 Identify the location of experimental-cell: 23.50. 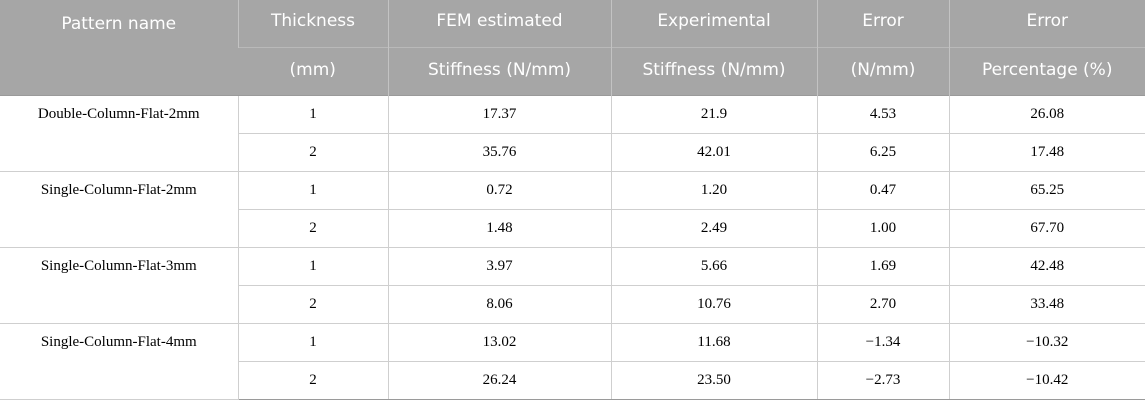
(713, 380).